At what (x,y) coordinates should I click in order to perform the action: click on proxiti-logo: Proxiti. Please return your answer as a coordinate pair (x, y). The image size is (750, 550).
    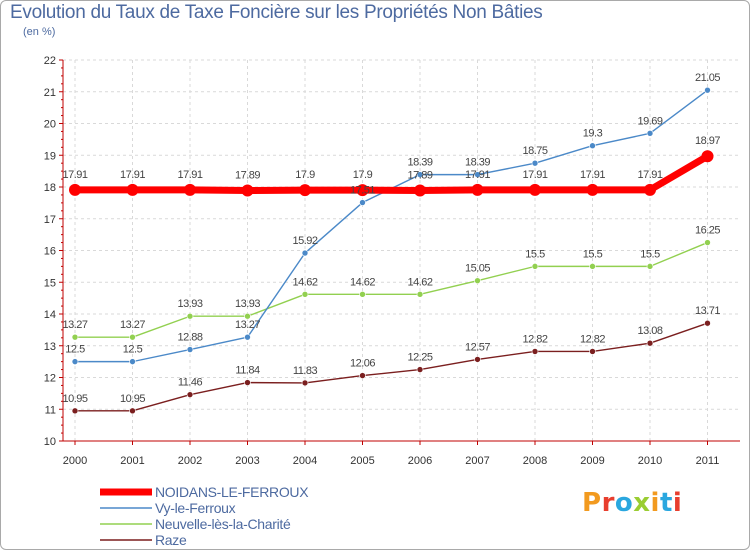
    Looking at the image, I should click on (632, 503).